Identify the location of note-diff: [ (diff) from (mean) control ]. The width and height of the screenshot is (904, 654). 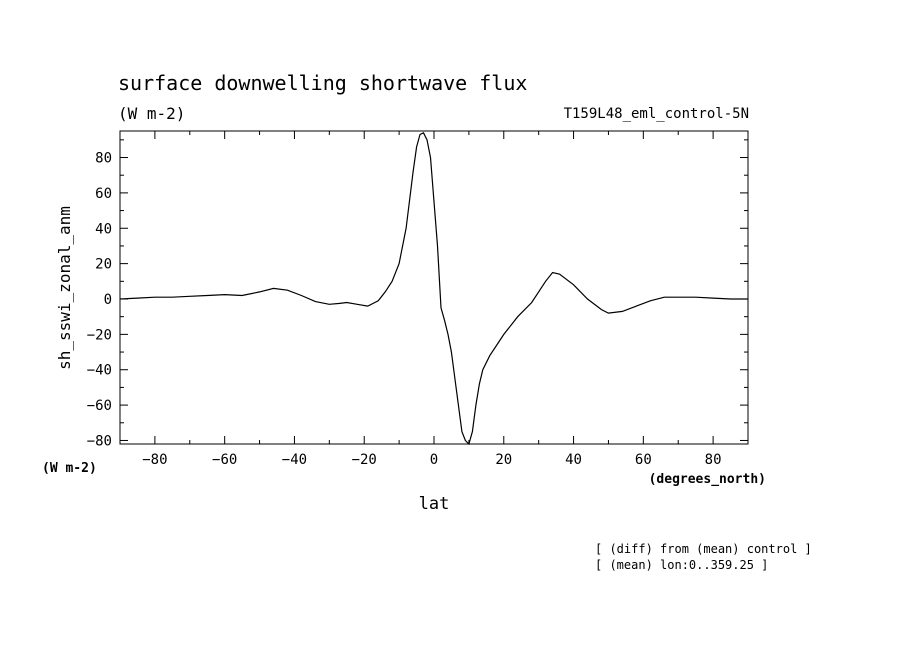
(703, 549).